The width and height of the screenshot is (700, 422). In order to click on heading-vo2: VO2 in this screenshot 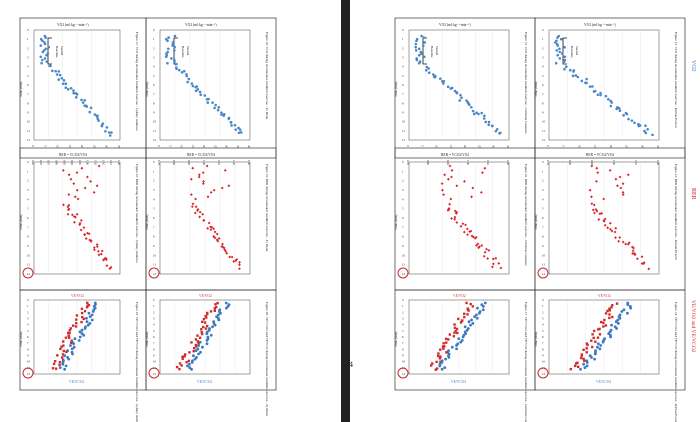, I will do `click(693, 66)`.